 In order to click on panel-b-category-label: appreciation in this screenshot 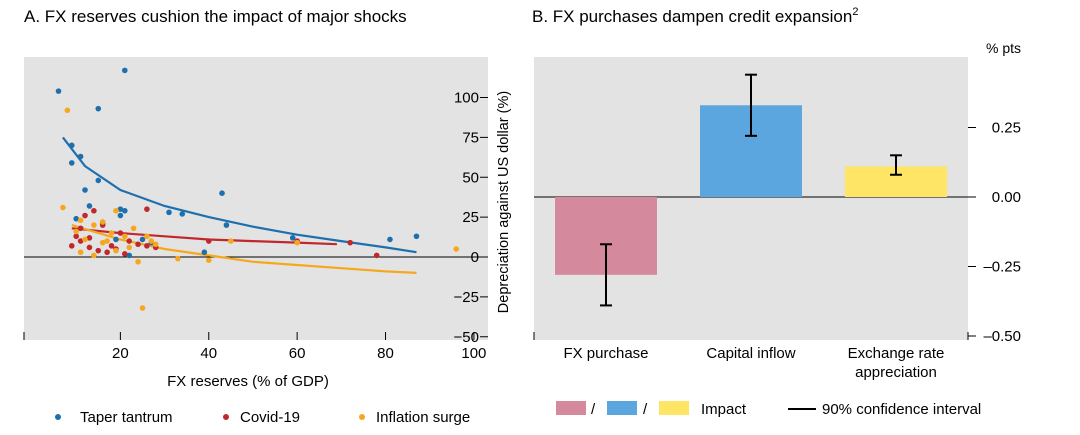, I will do `click(896, 372)`.